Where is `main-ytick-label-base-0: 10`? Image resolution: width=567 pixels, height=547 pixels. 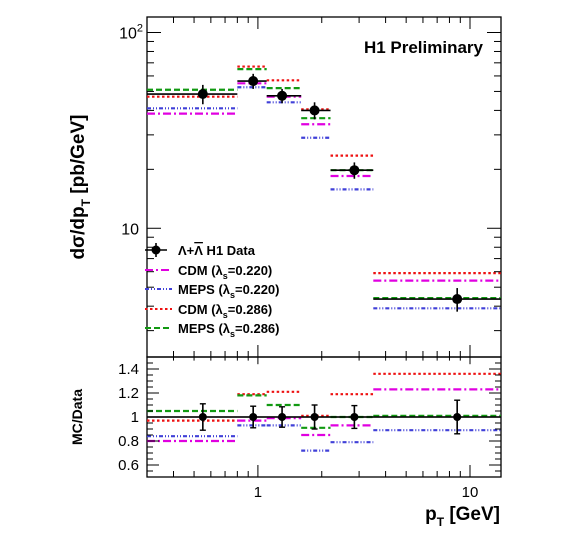 main-ytick-label-base-0: 10 is located at coordinates (130, 229).